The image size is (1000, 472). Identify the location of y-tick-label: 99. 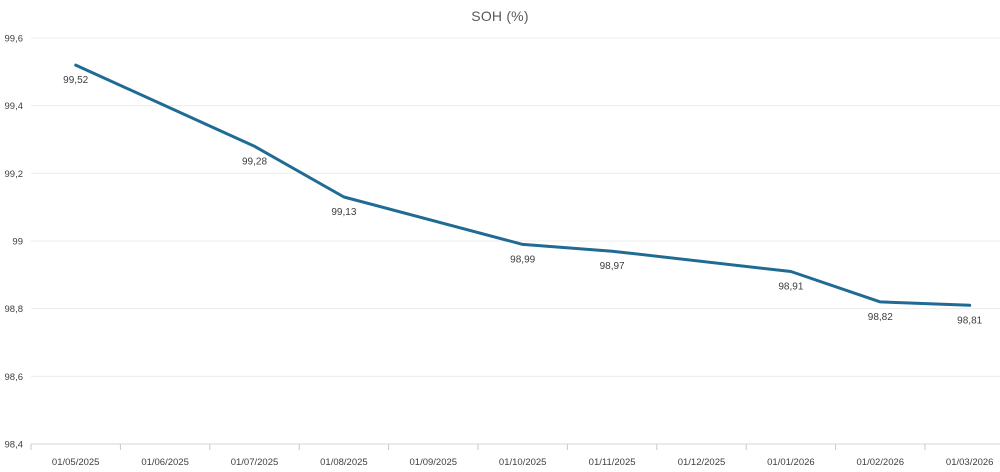
(17, 242).